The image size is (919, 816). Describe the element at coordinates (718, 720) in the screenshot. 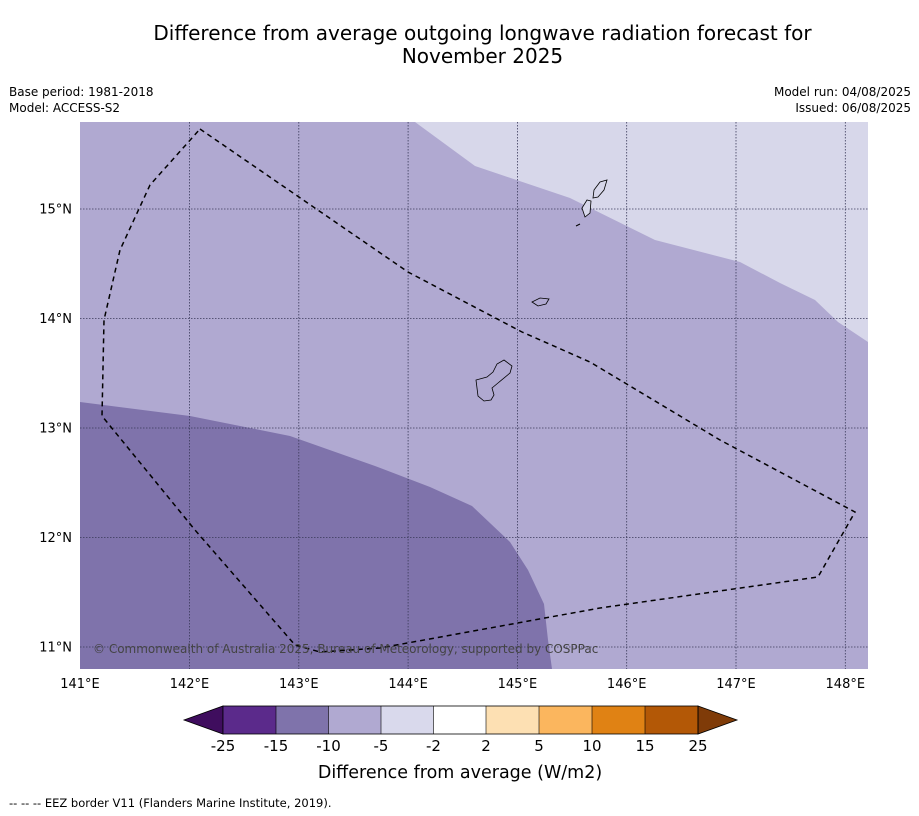

I see `colorbar-extend-high` at that location.